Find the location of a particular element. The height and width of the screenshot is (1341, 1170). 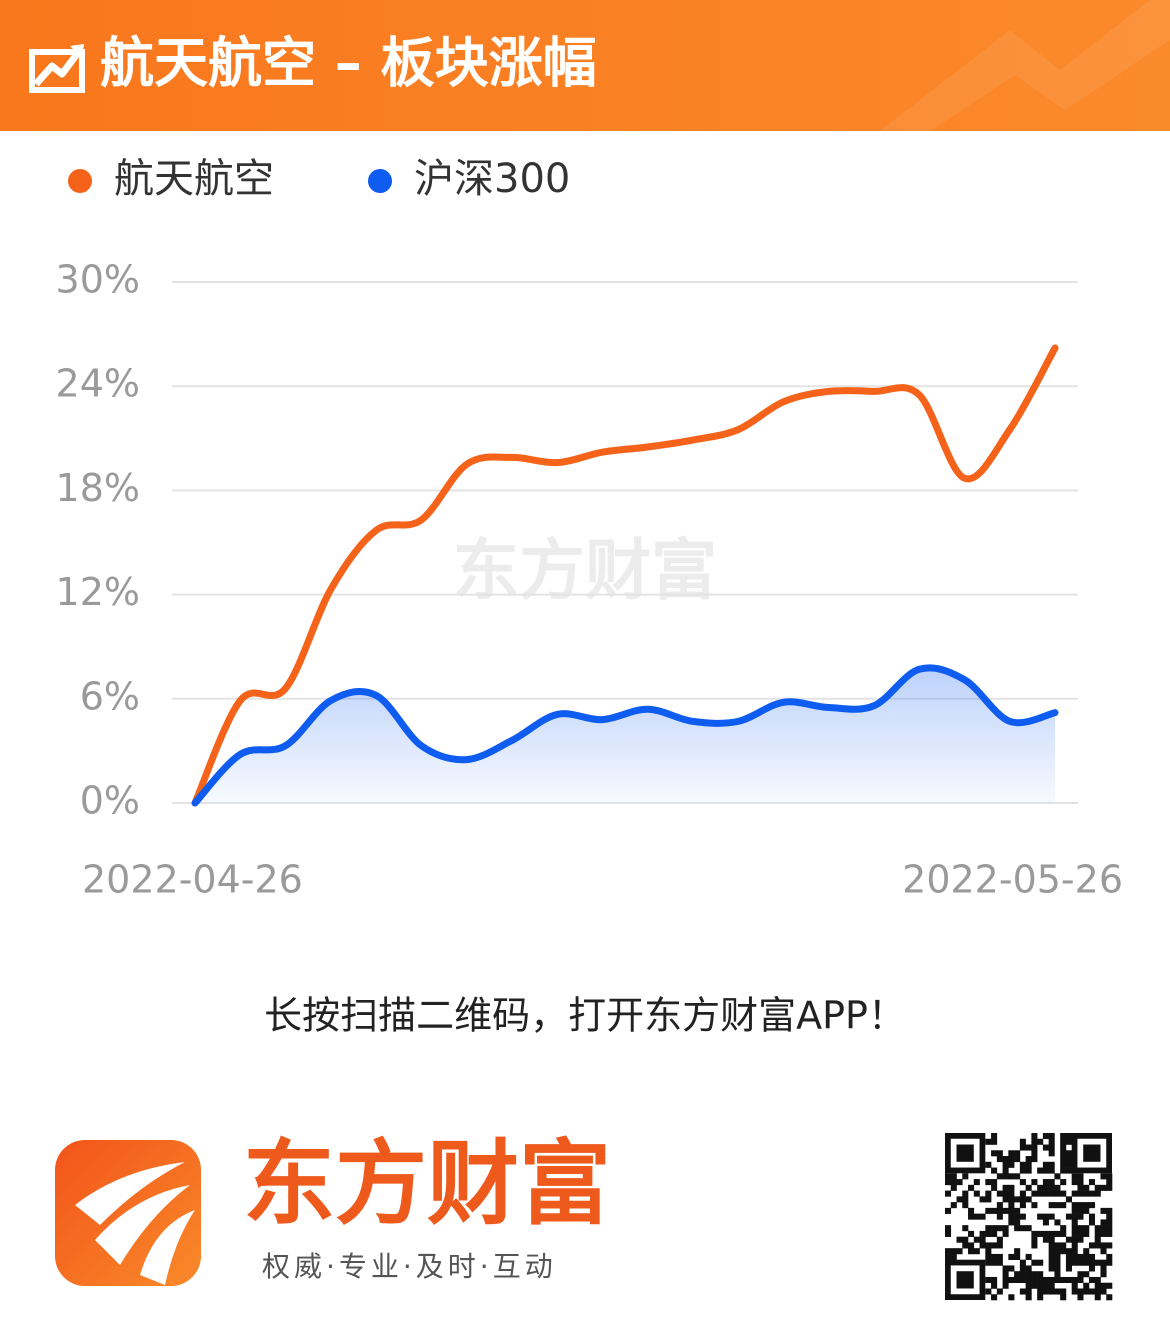

x-tick-label: 2022-05-26 is located at coordinates (1012, 880).